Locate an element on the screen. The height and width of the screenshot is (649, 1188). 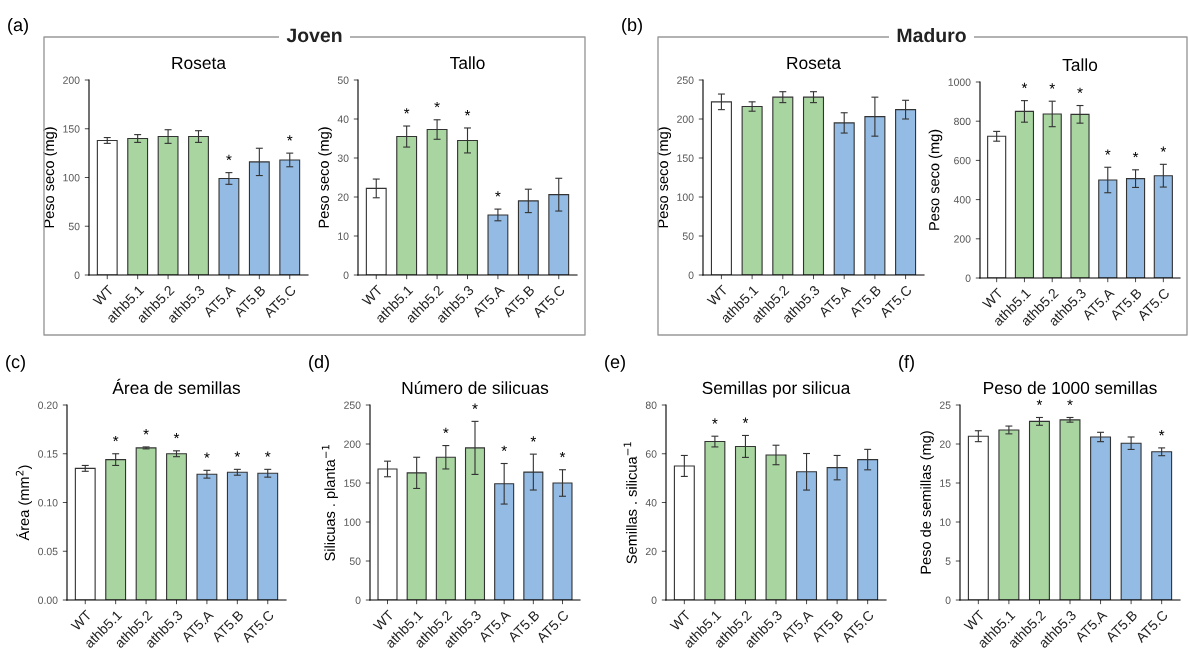
y-tick-label: 800 is located at coordinates (962, 121).